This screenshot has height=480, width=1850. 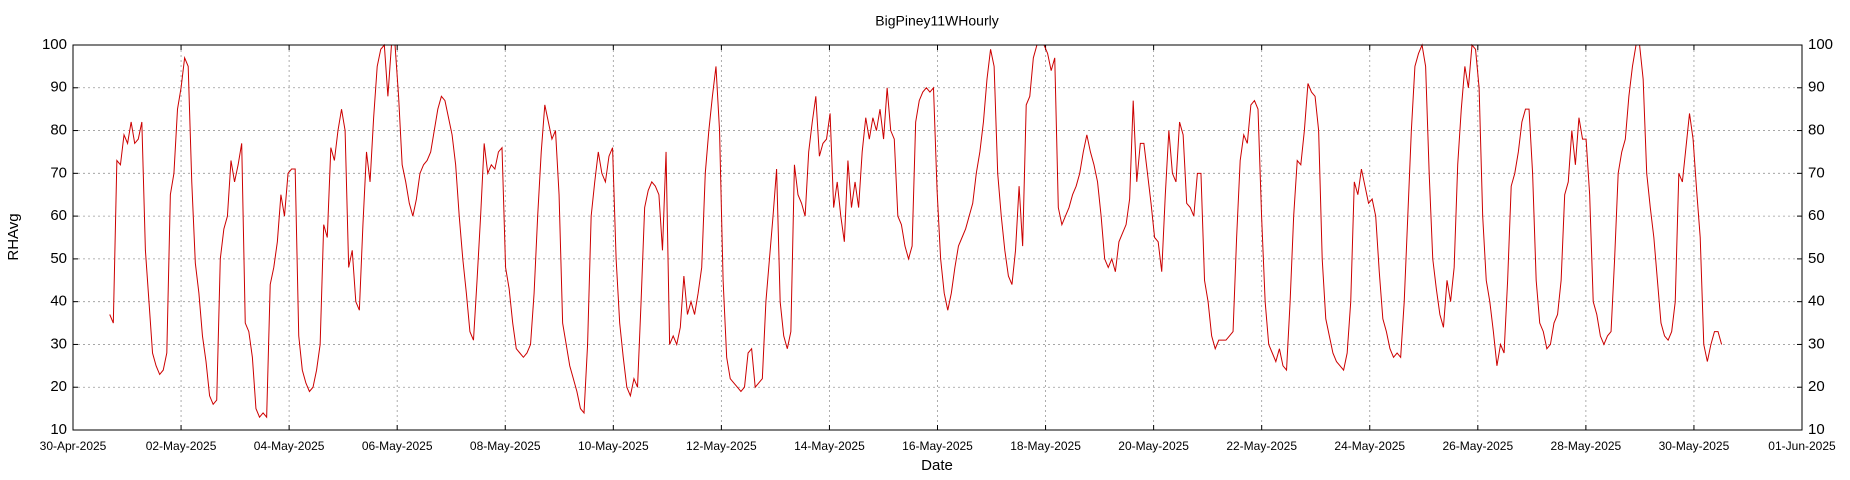 I want to click on x-tick-label: 22-May-2025, so click(x=1261, y=446).